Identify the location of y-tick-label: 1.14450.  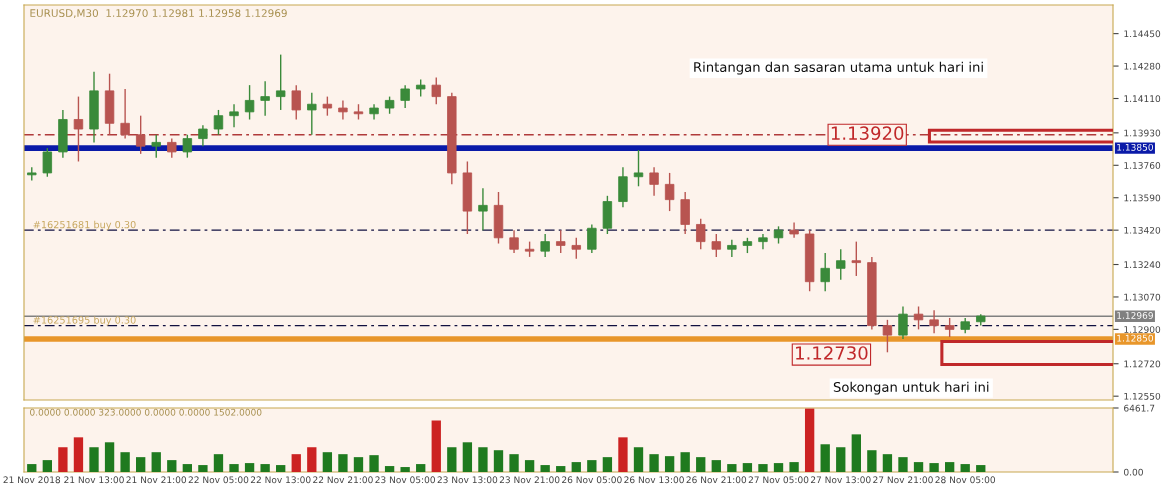
(1142, 34).